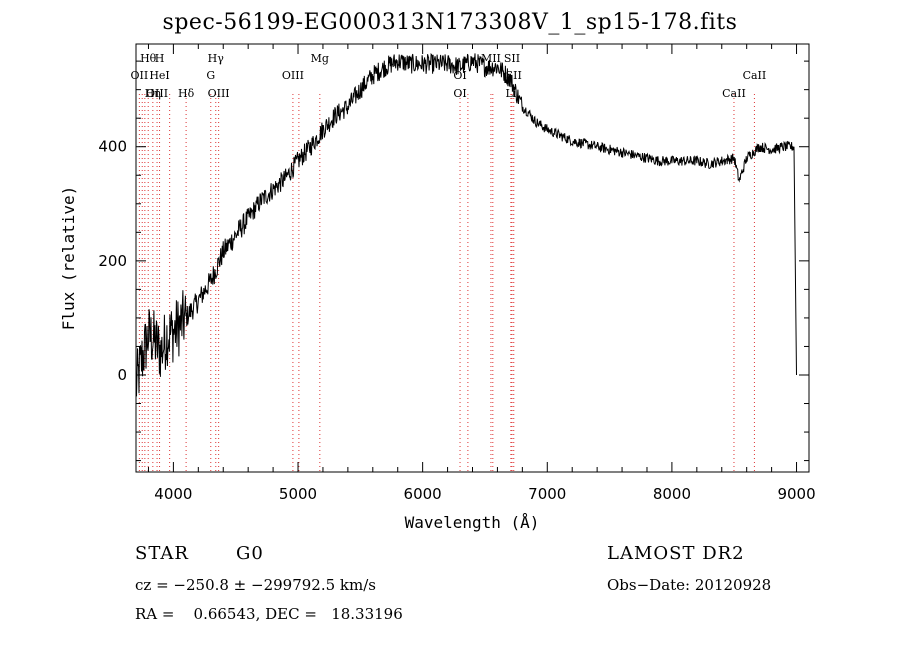 Image resolution: width=900 pixels, height=650 pixels. Describe the element at coordinates (68, 258) in the screenshot. I see `y-axis-label: Flux (relative)` at that location.